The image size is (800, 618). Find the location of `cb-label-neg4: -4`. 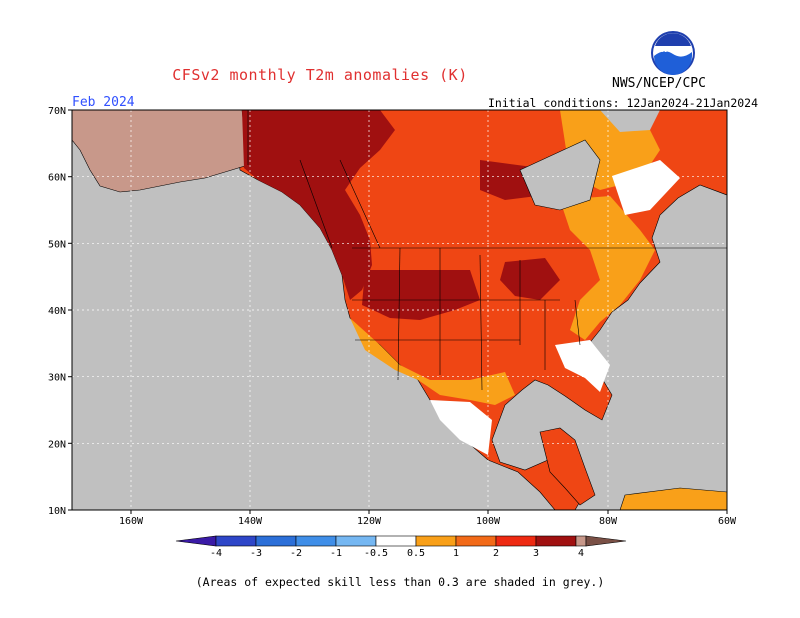

cb-label-neg4: -4 is located at coordinates (216, 553).